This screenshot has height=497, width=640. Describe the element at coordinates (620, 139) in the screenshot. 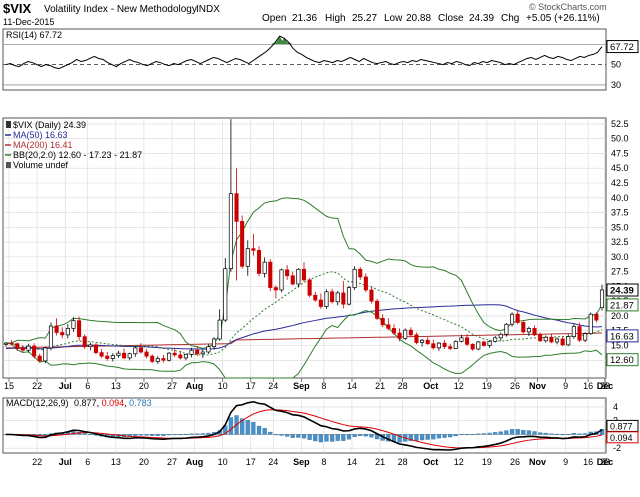

I see `price-tick-label: 50.0` at that location.